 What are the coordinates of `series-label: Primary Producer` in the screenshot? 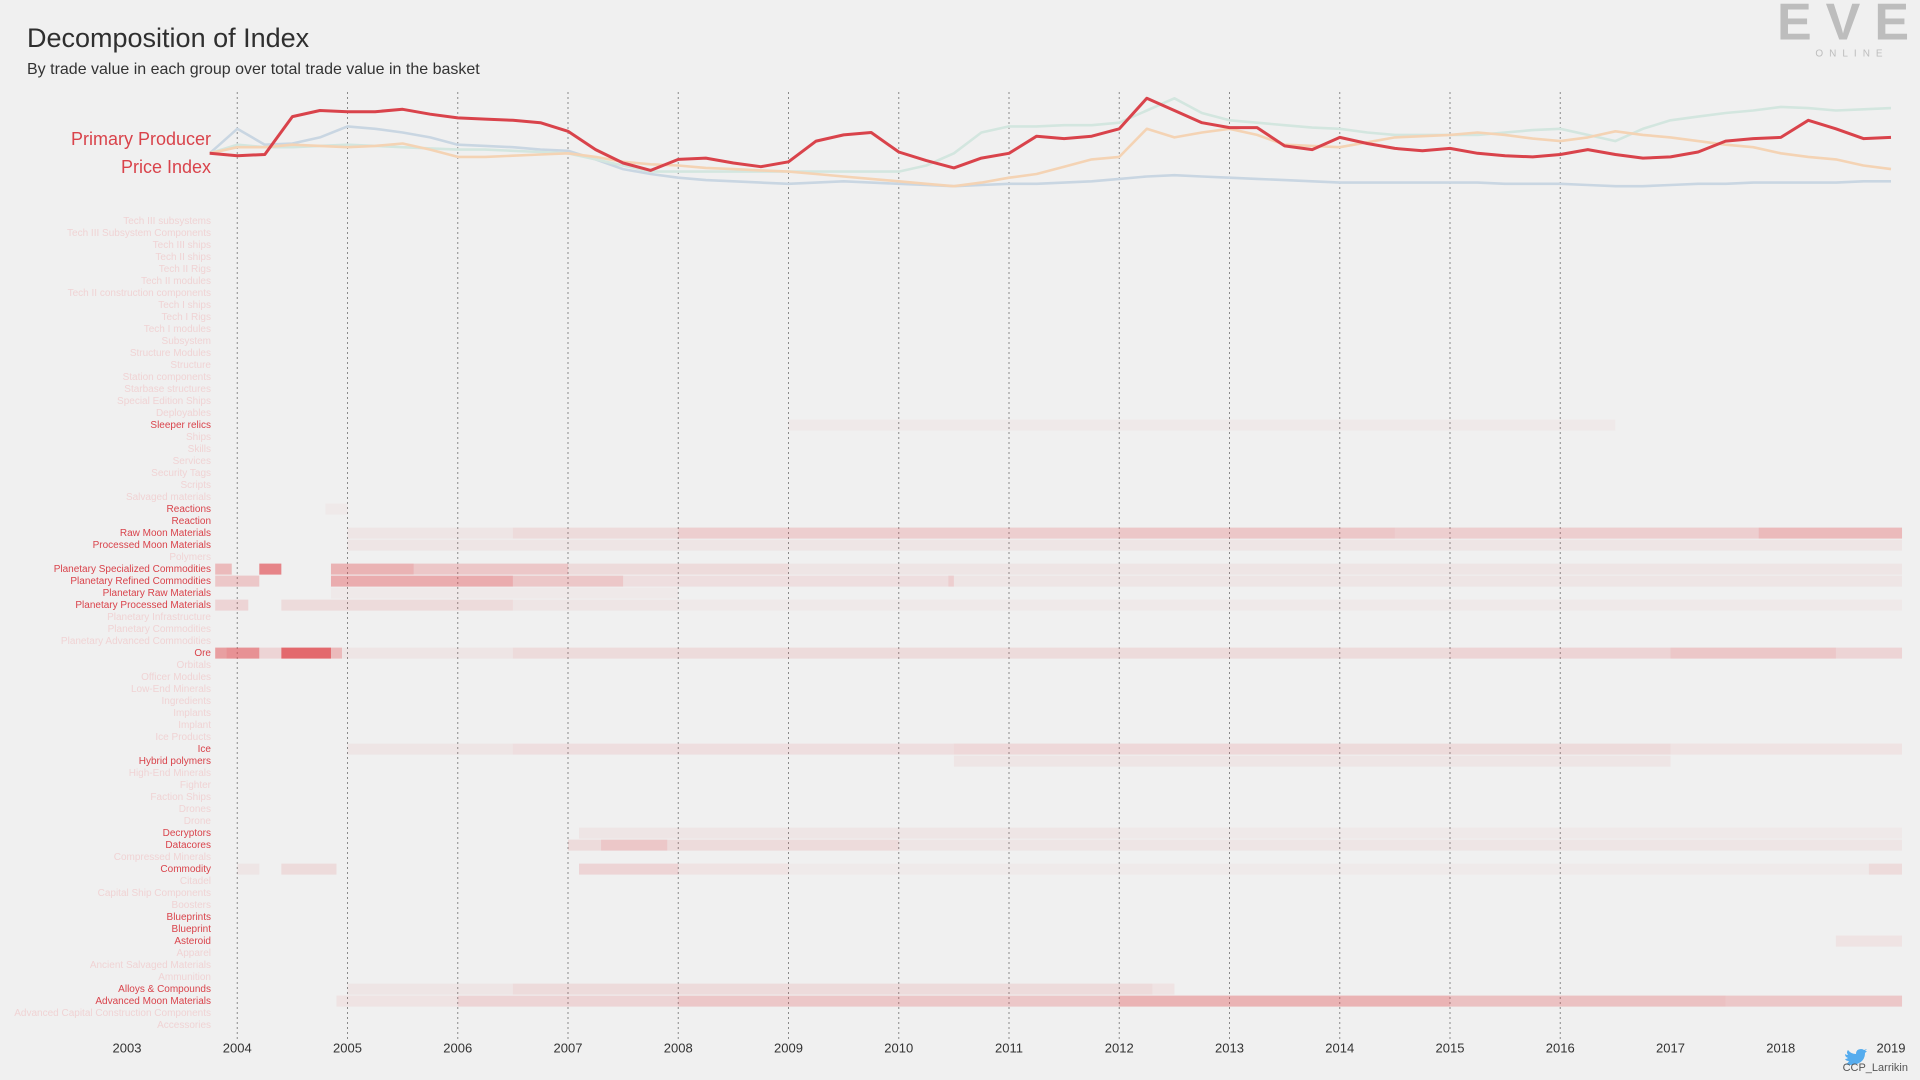 It's located at (141, 139).